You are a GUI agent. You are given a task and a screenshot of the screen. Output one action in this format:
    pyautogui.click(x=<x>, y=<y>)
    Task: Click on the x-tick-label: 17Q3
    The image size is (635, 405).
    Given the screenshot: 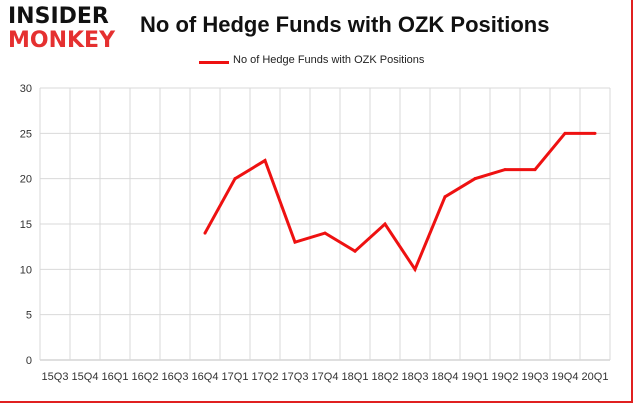 What is the action you would take?
    pyautogui.click(x=295, y=377)
    